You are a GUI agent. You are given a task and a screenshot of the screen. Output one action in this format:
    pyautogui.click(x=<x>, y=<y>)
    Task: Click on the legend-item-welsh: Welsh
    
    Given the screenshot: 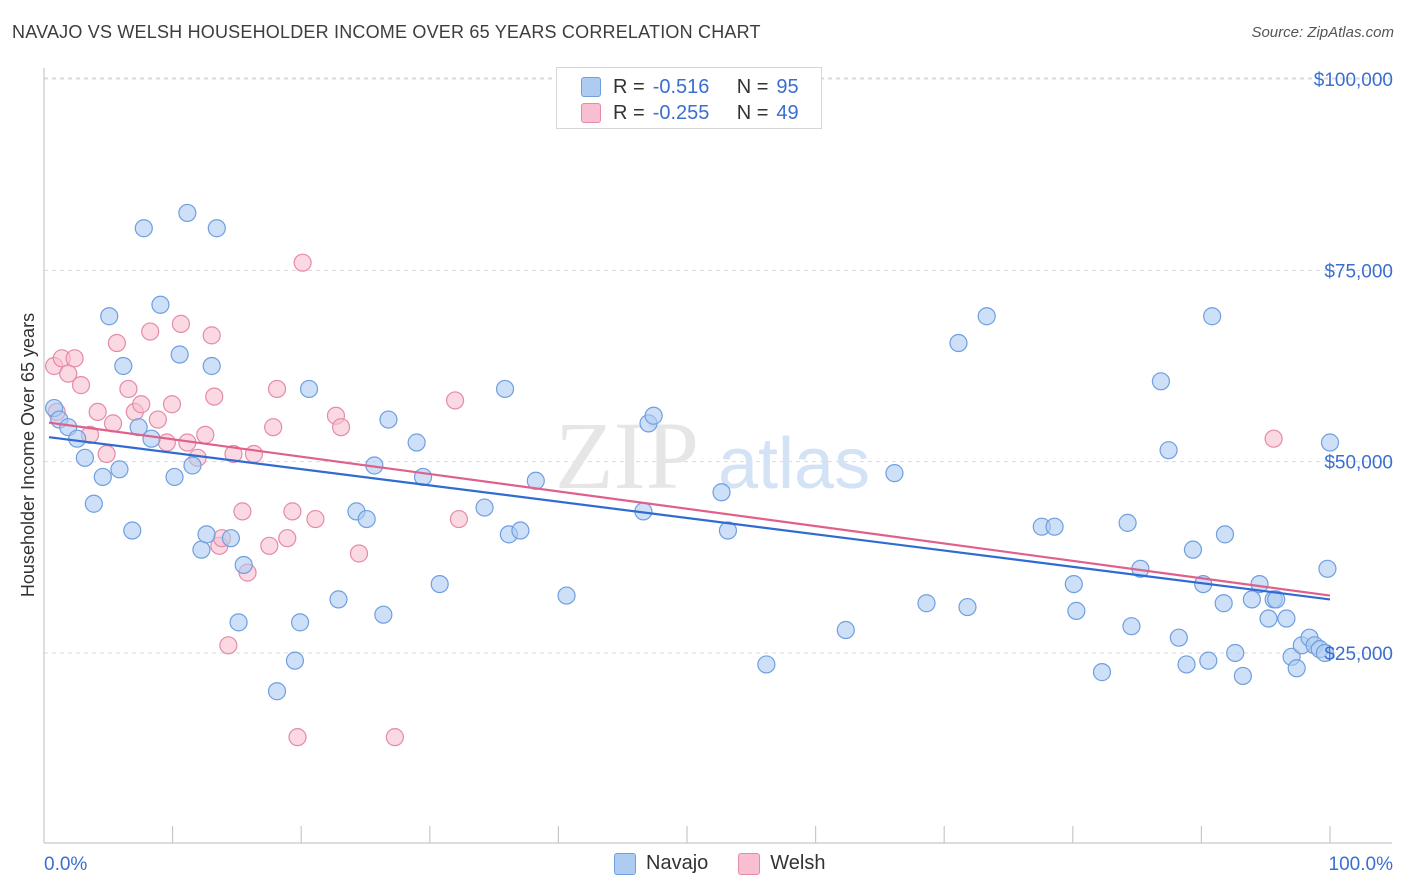 What is the action you would take?
    pyautogui.click(x=781, y=863)
    